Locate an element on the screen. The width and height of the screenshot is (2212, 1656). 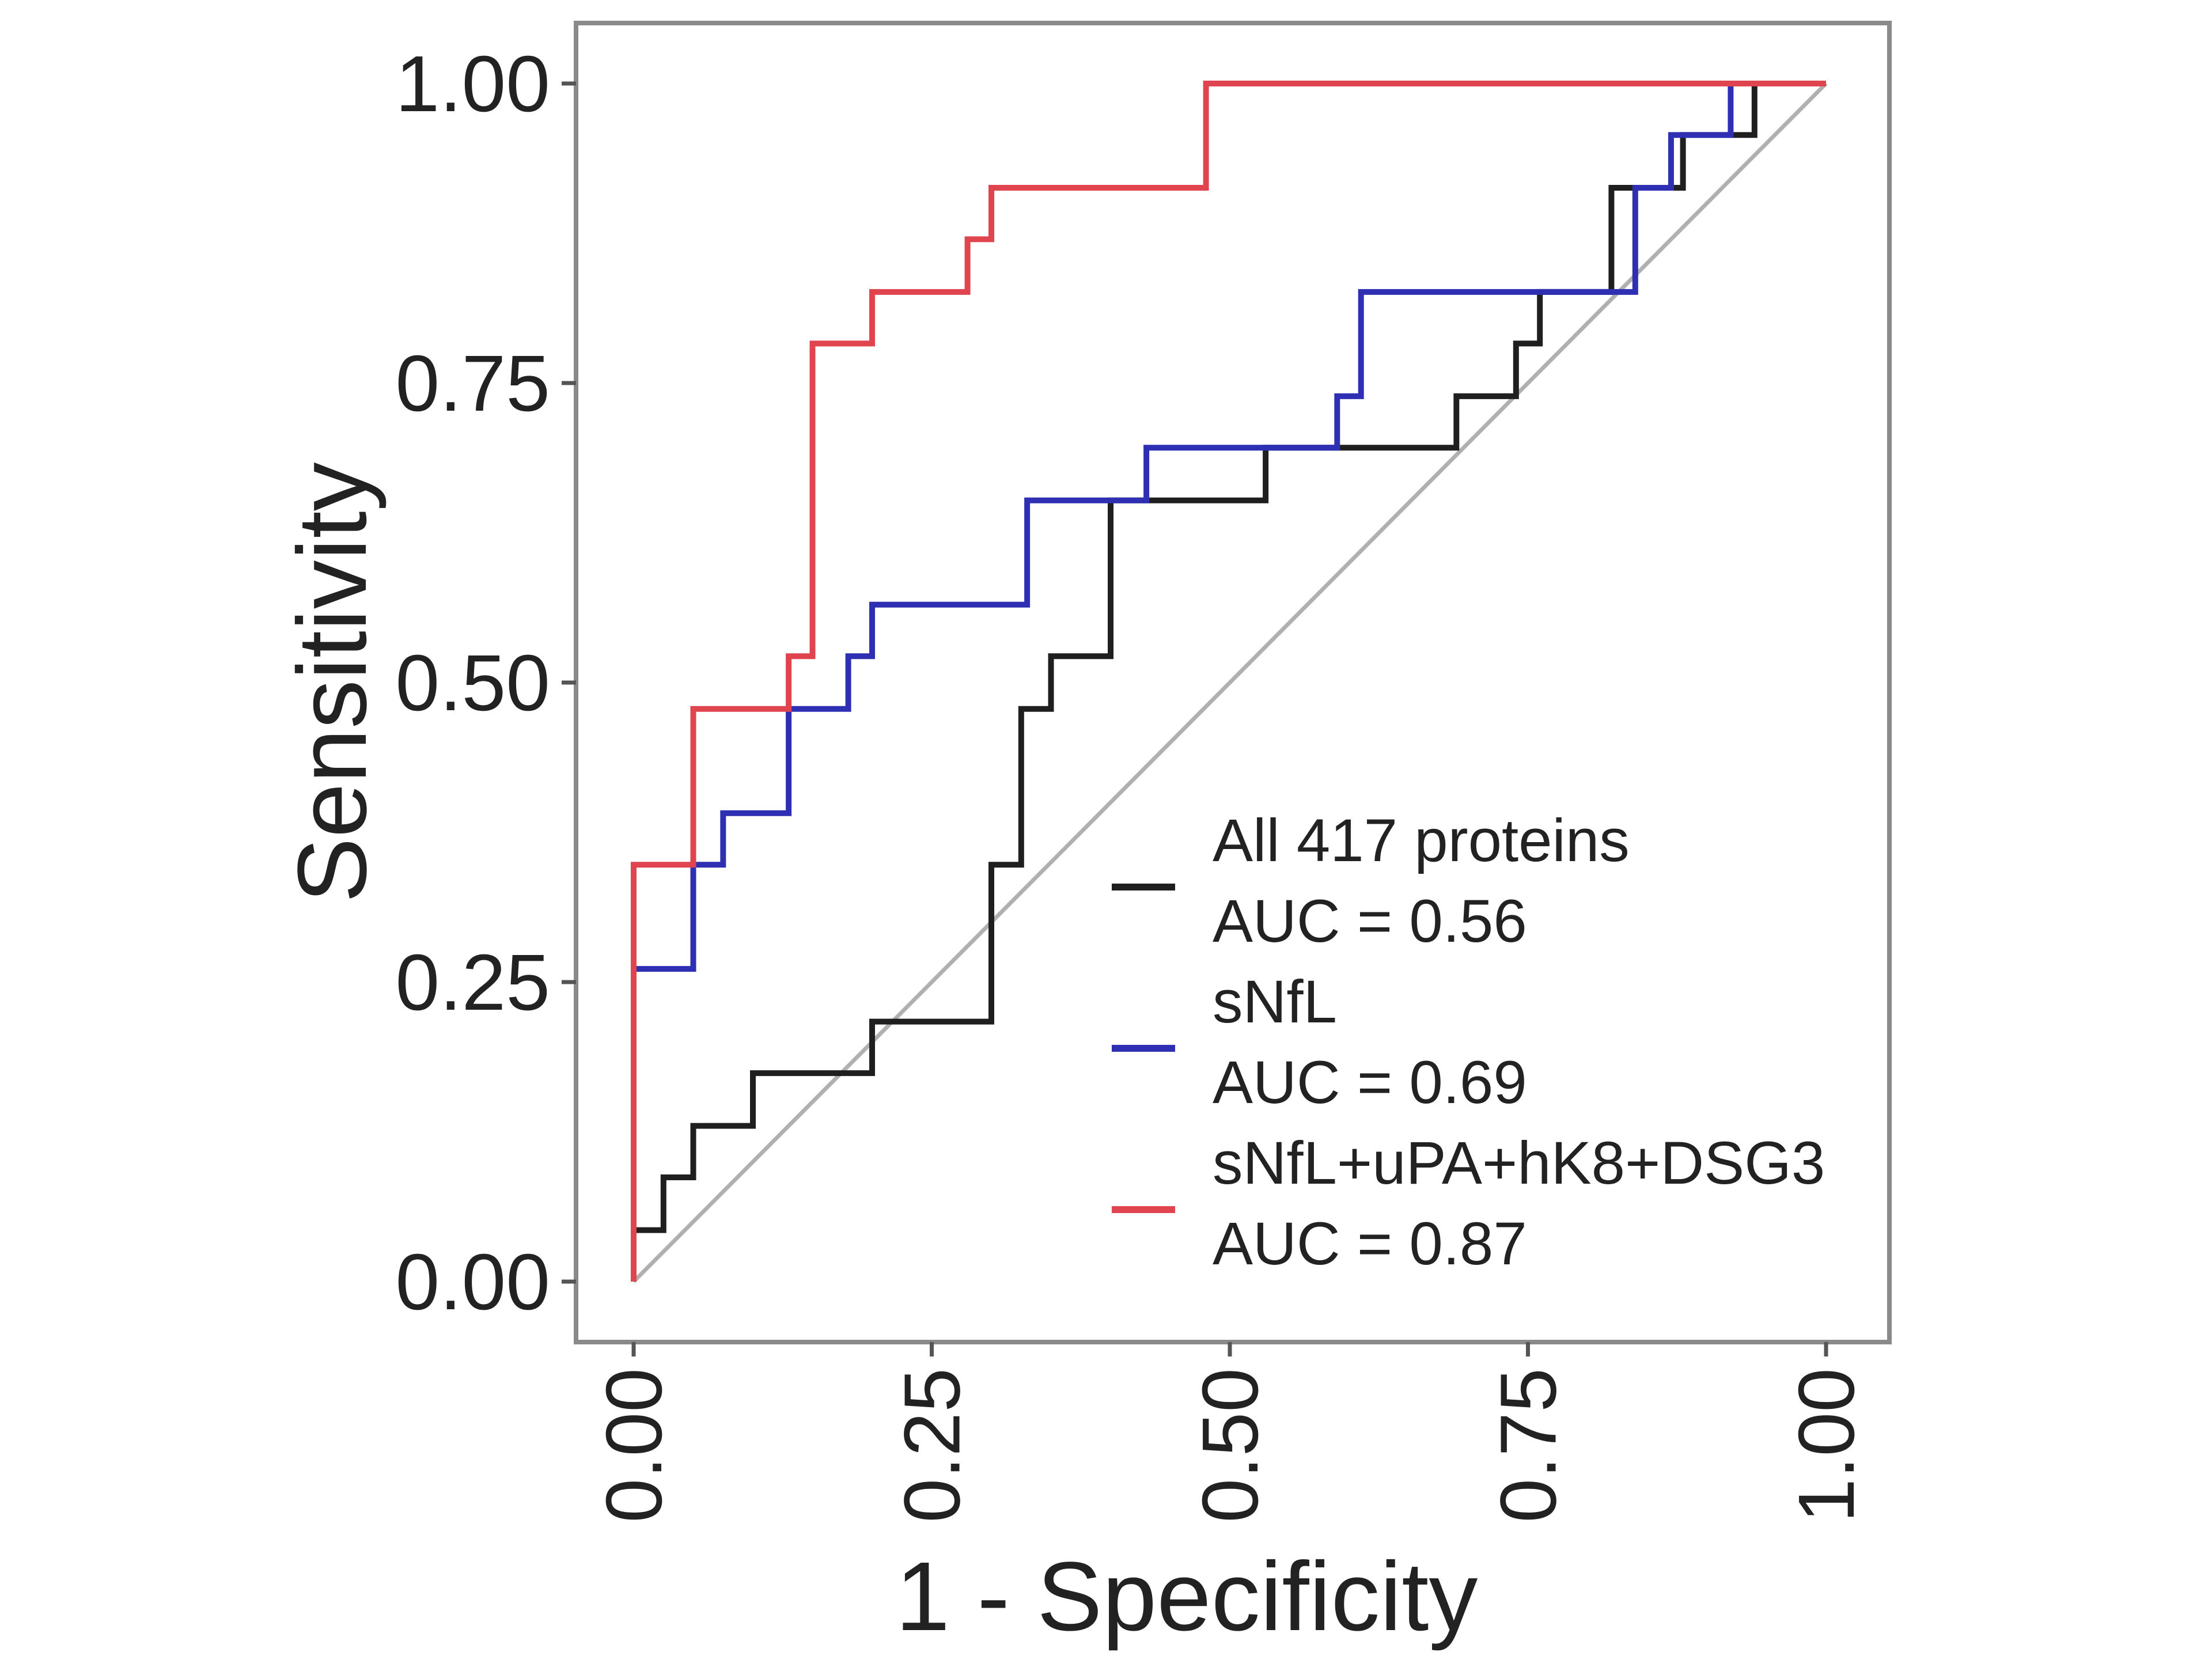
legend-auc-label: AUC = 0.56 is located at coordinates (1370, 921).